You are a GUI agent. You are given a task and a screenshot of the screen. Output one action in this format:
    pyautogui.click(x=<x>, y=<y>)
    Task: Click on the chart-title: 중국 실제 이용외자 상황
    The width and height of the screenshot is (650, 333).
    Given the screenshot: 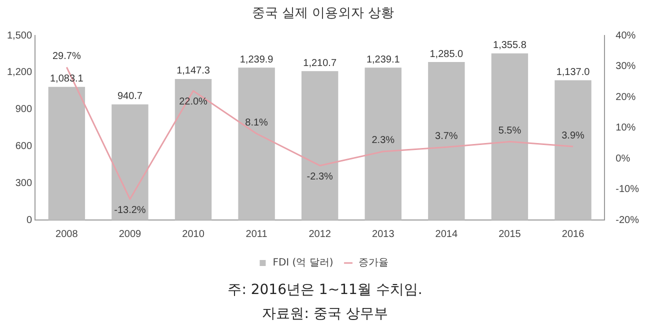 What is the action you would take?
    pyautogui.click(x=323, y=14)
    